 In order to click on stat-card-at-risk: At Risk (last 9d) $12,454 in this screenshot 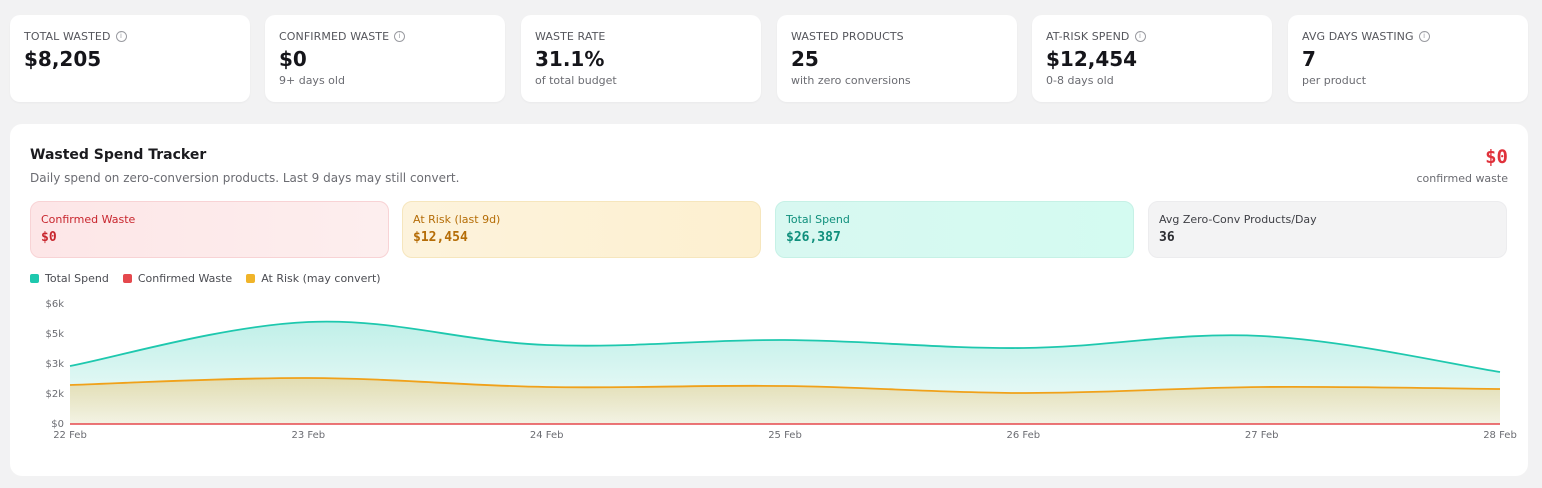, I will do `click(581, 229)`.